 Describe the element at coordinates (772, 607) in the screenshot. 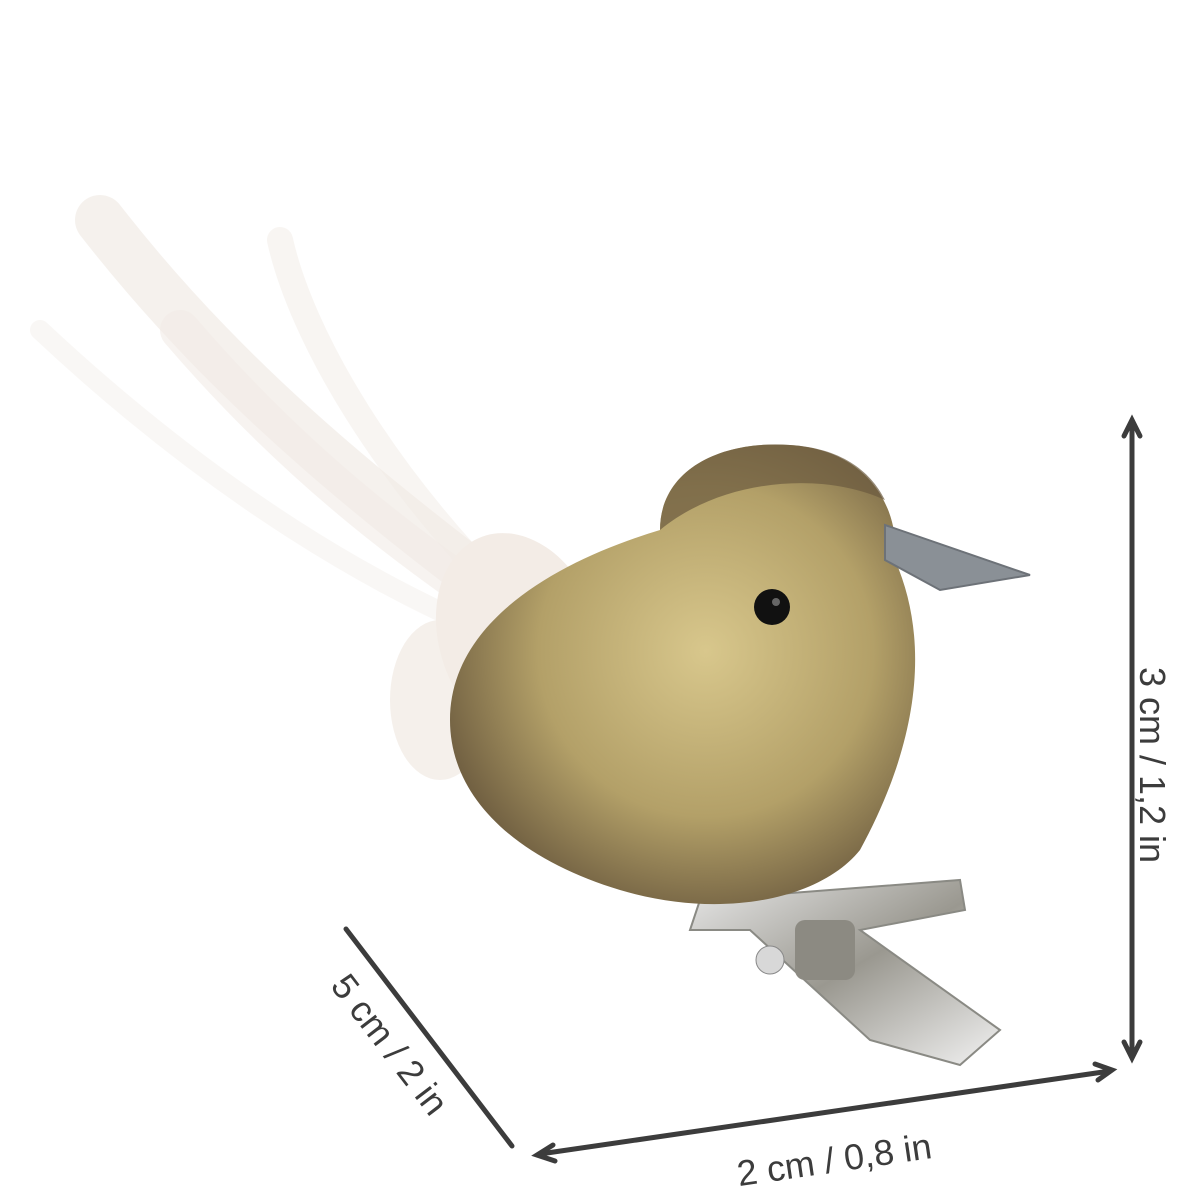

I see `eye` at that location.